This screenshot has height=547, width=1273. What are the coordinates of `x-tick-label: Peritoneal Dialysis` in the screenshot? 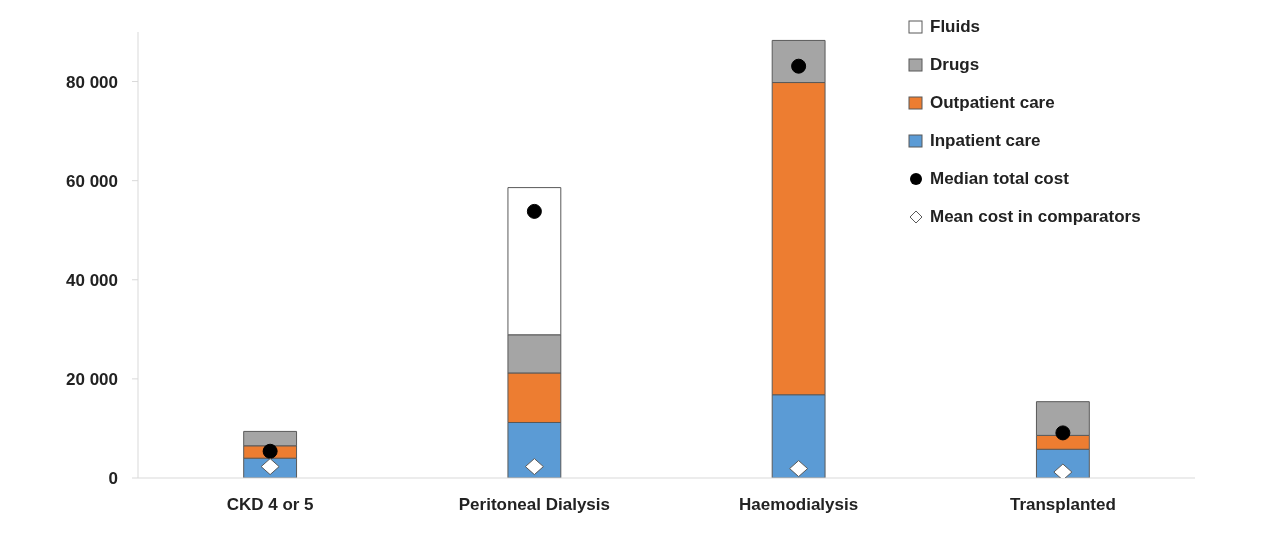 It's located at (534, 505).